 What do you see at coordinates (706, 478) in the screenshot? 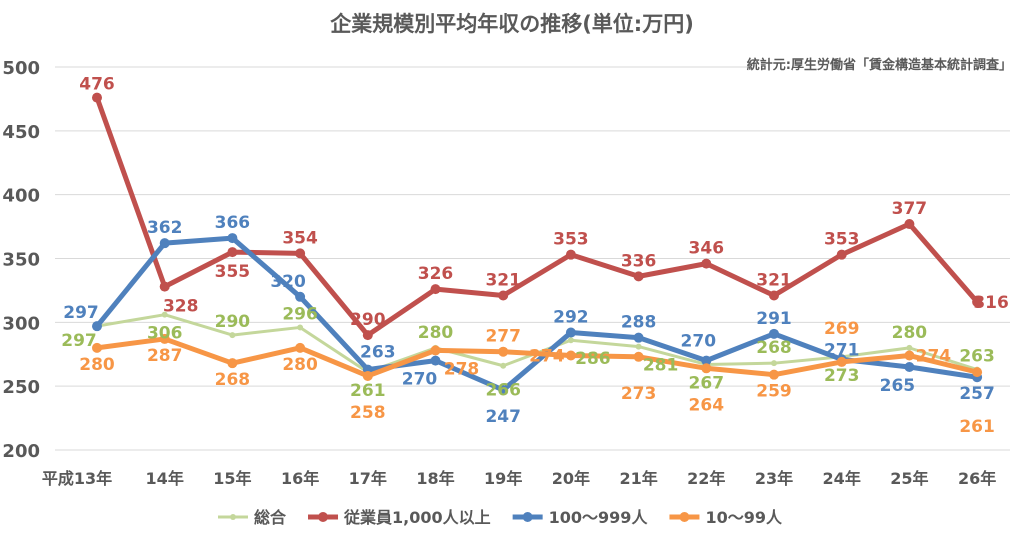
I see `x-tick-label: 22年` at bounding box center [706, 478].